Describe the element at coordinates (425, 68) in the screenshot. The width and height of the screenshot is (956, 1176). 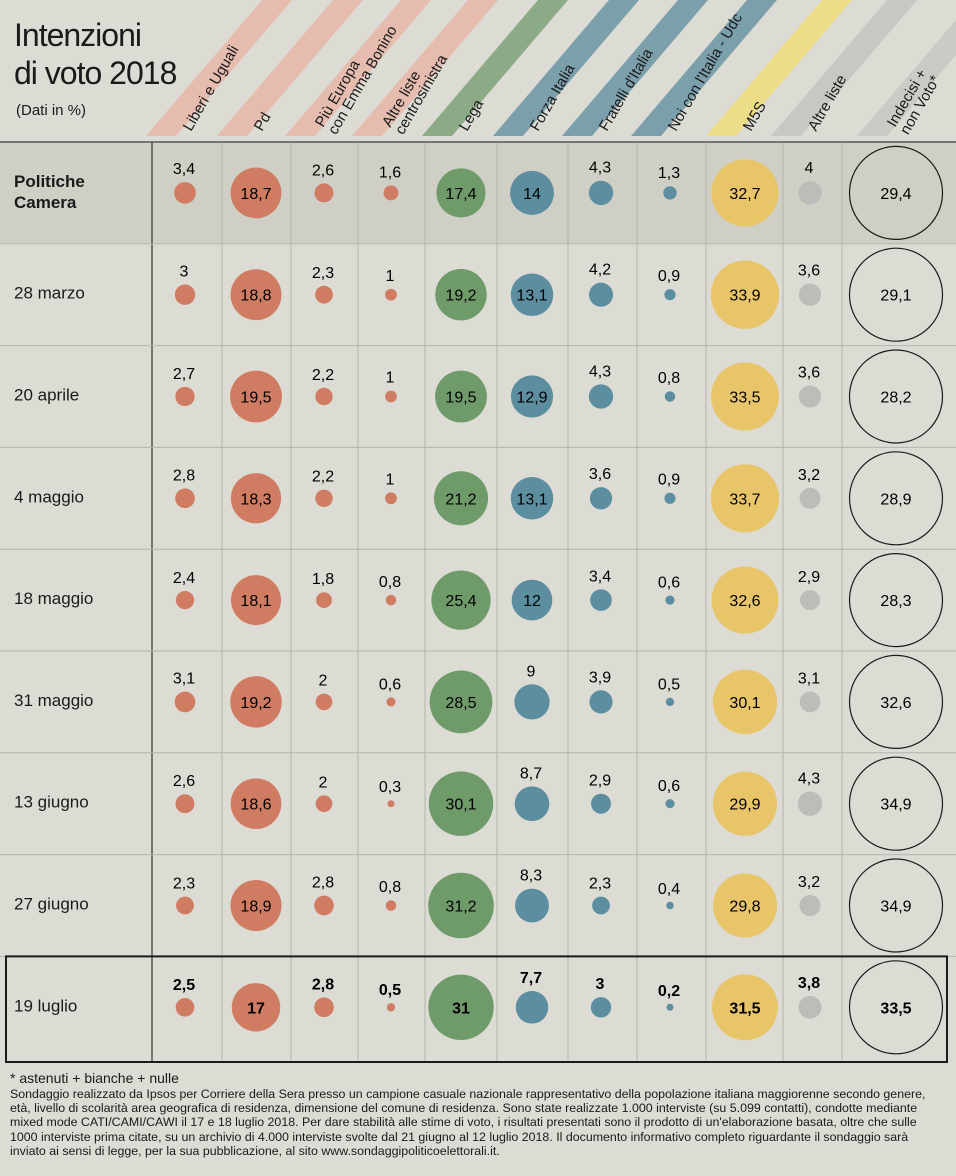
I see `header-band-altrecs` at that location.